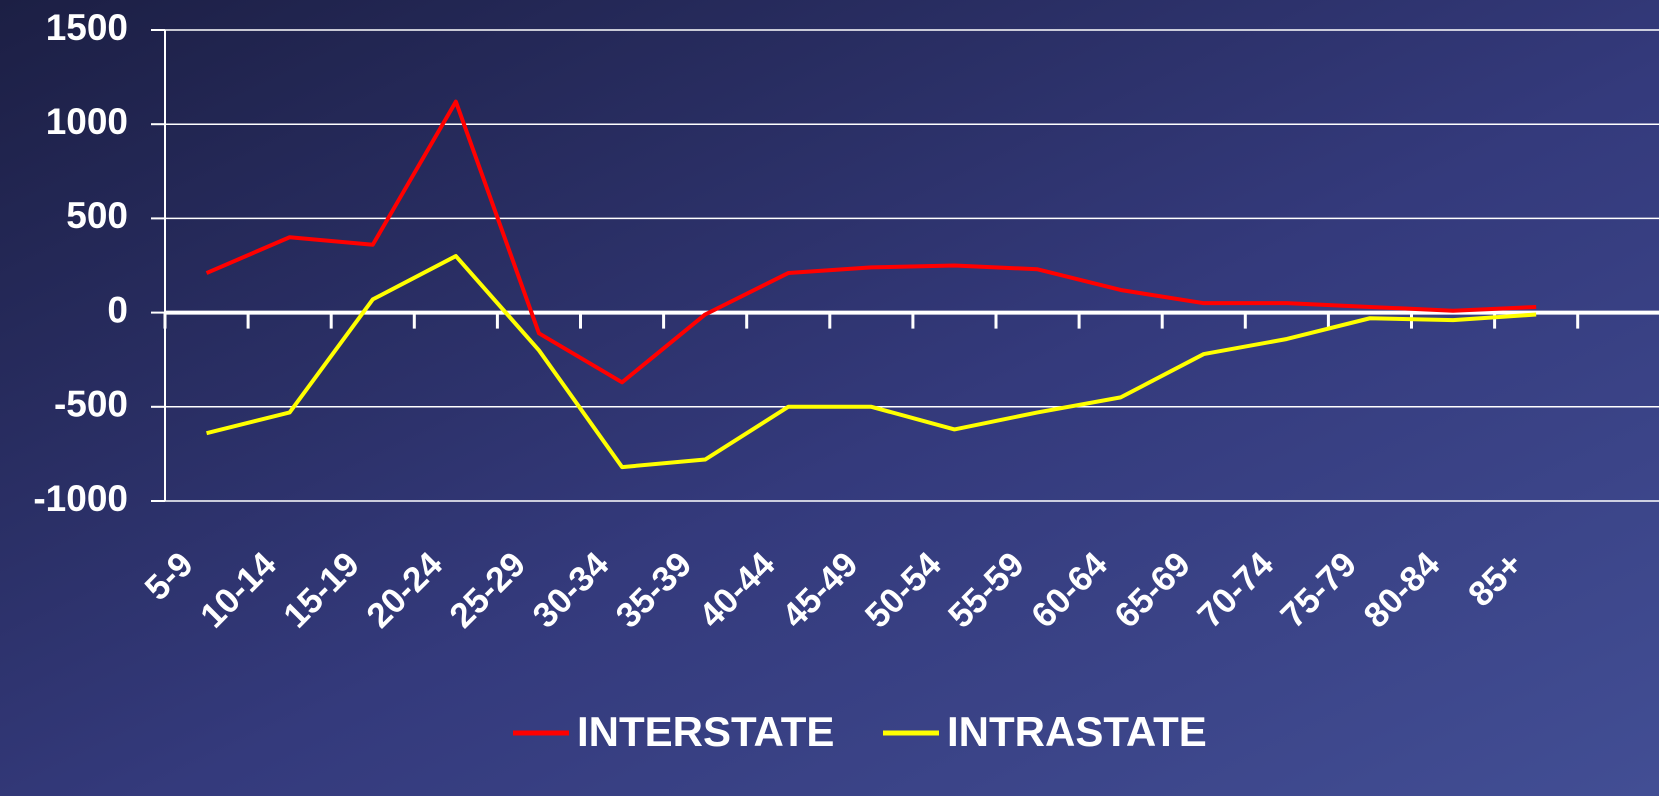  Describe the element at coordinates (87, 27) in the screenshot. I see `y-tick-label: 1500` at that location.